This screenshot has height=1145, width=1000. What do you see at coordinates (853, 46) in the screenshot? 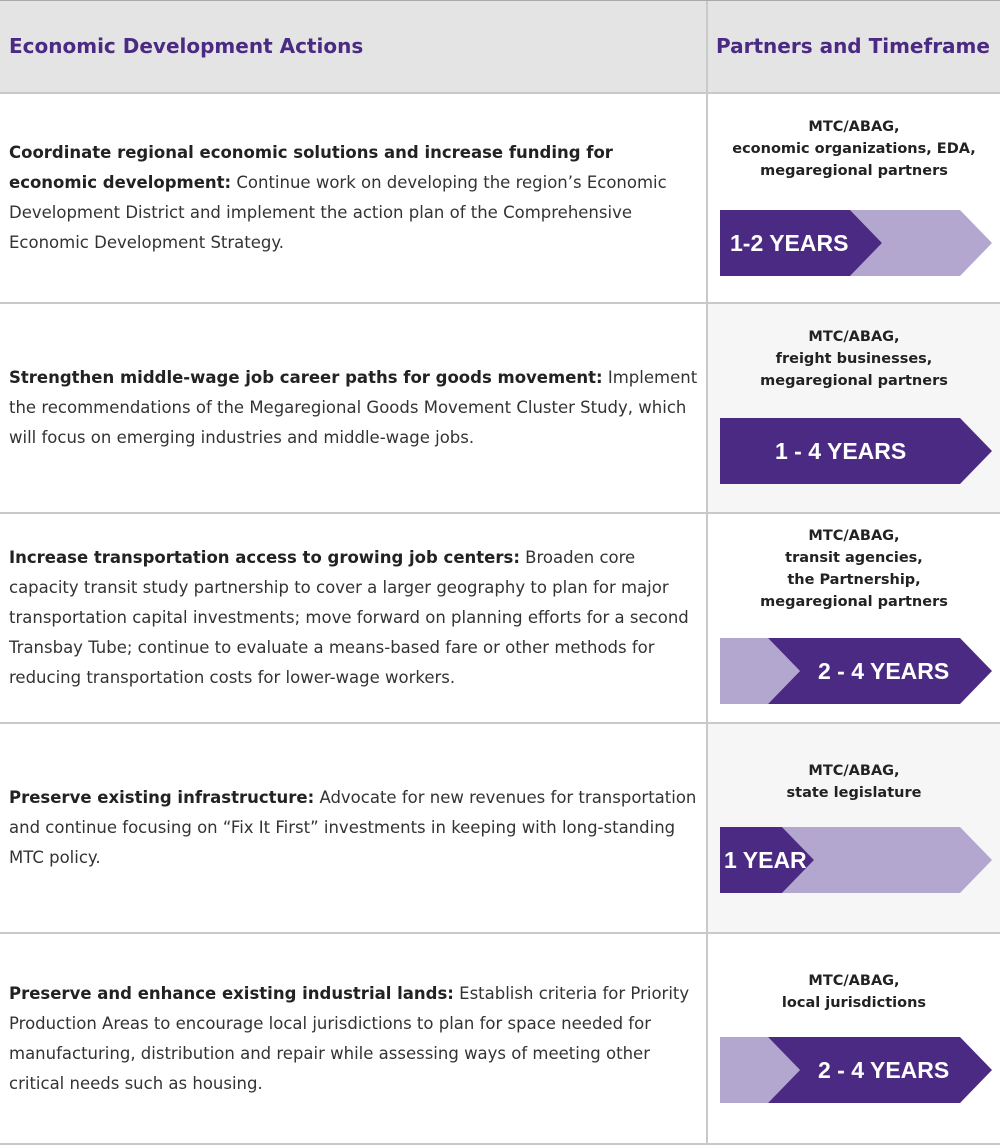
I see `header-partners-title: Partners and Timeframe` at bounding box center [853, 46].